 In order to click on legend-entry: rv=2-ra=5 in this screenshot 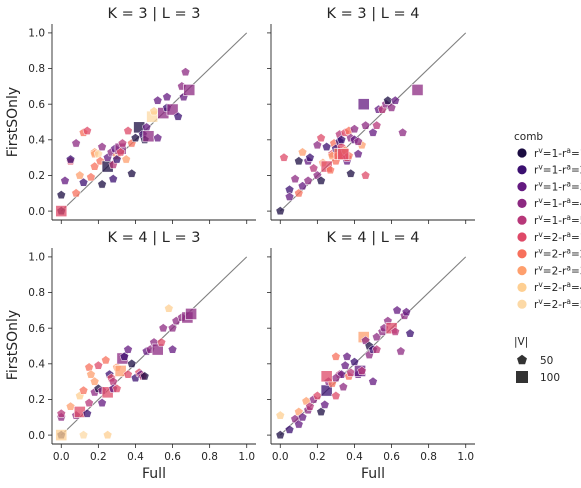, I will do `click(549, 304)`.